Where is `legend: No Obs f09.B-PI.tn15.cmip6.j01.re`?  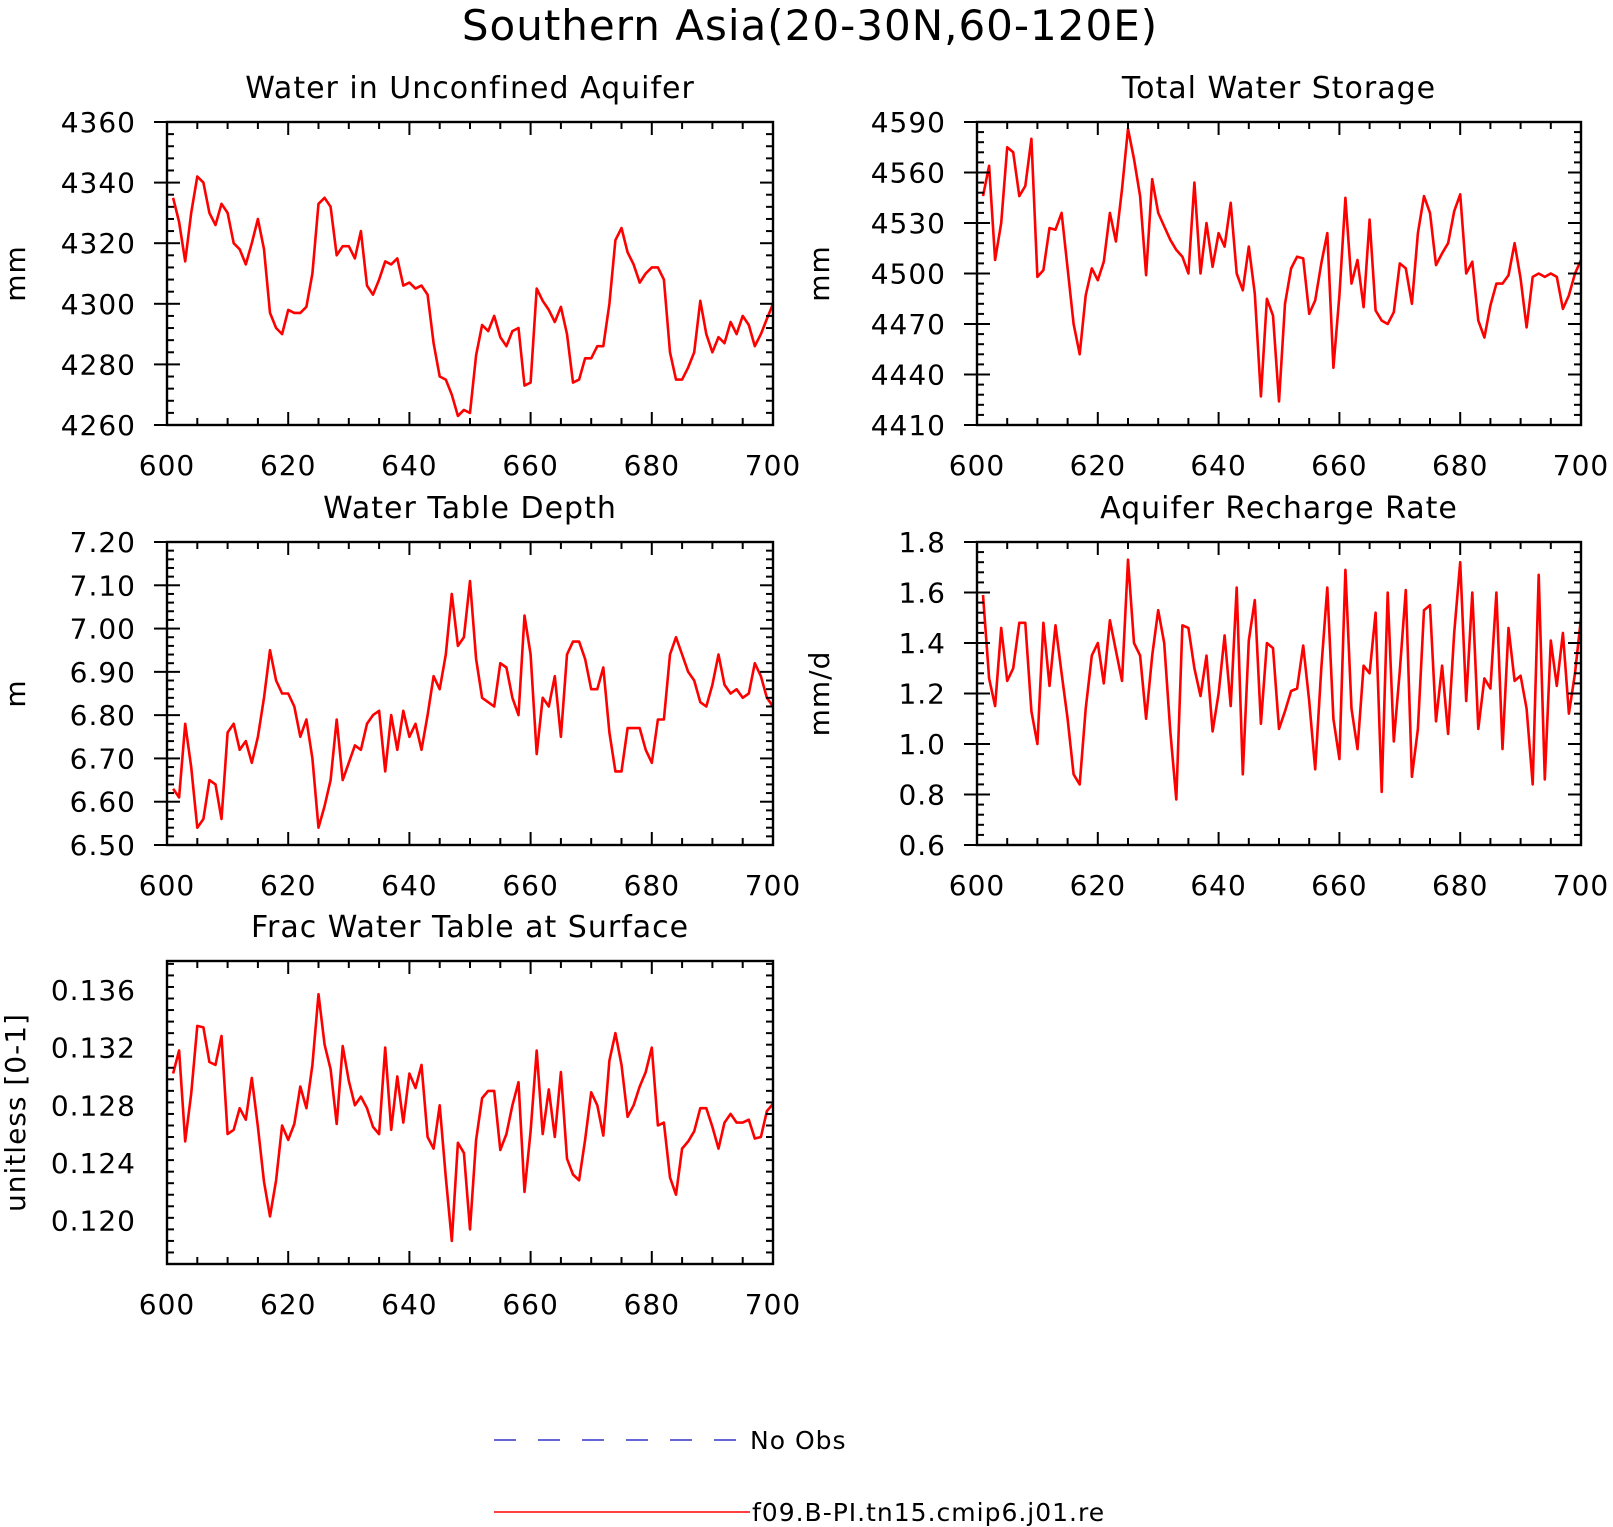
legend: No Obs f09.B-PI.tn15.cmip6.j01.re is located at coordinates (799, 1476).